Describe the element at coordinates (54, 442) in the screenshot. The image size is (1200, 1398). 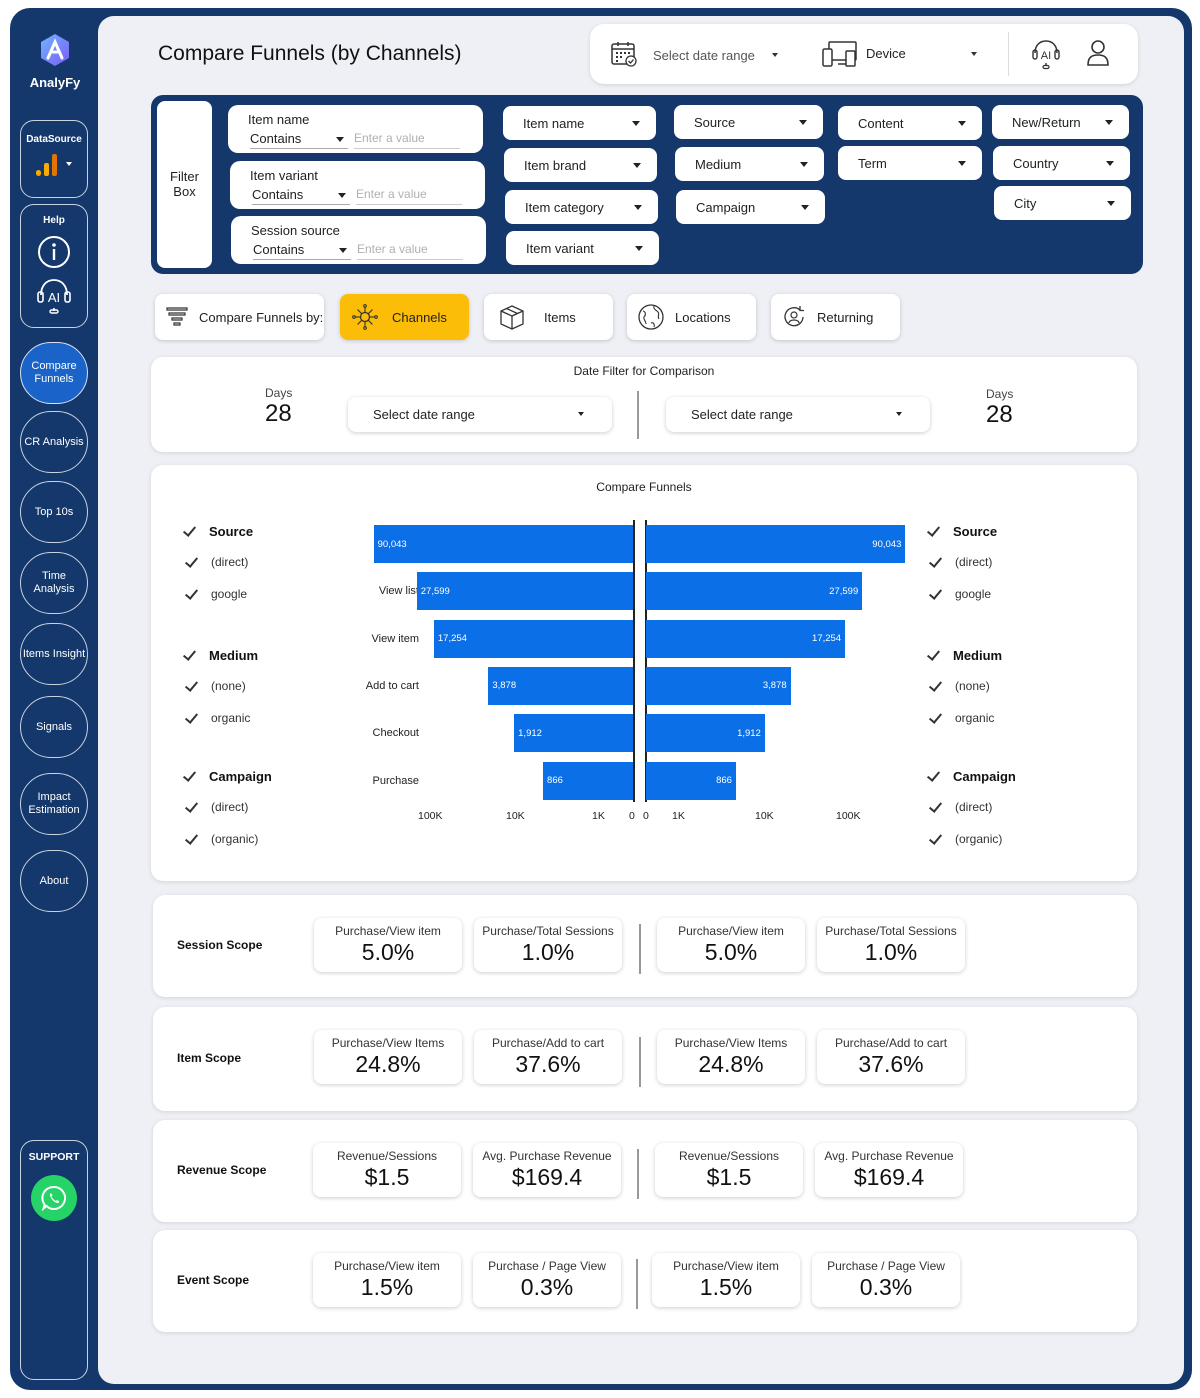
I see `nav-cr-analysis: CR Analysis` at that location.